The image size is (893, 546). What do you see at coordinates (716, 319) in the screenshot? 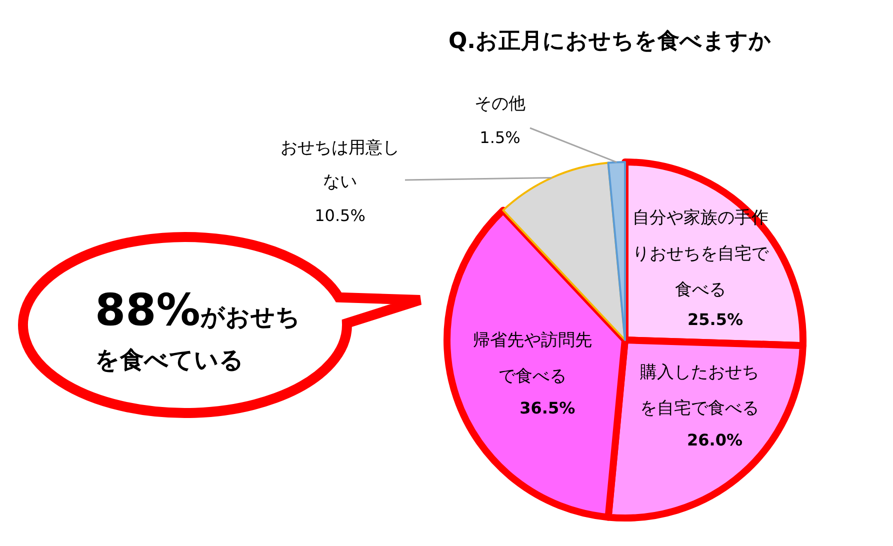
I see `data-label: 25.5%` at bounding box center [716, 319].